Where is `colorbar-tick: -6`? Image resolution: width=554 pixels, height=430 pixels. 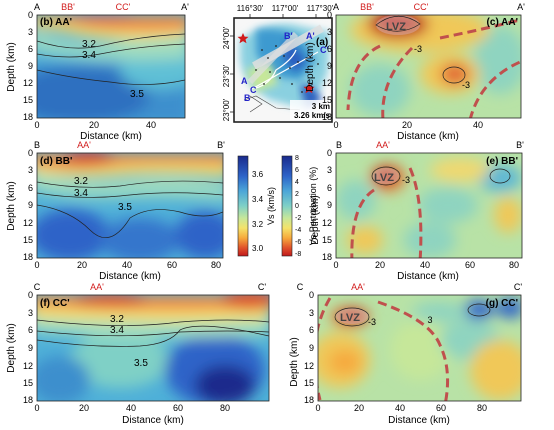
colorbar-tick: -6 is located at coordinates (298, 242).